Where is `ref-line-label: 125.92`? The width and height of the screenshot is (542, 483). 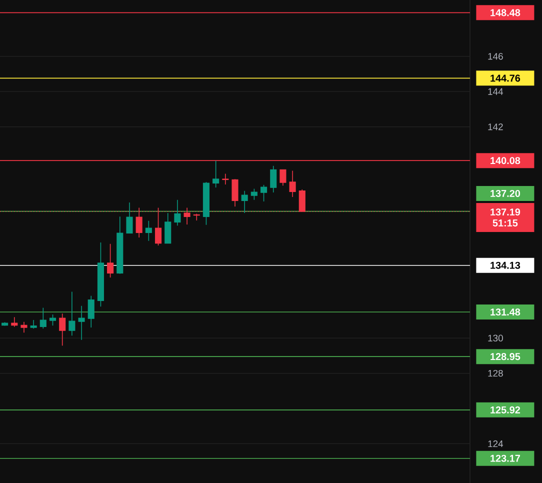
ref-line-label: 125.92 is located at coordinates (505, 410).